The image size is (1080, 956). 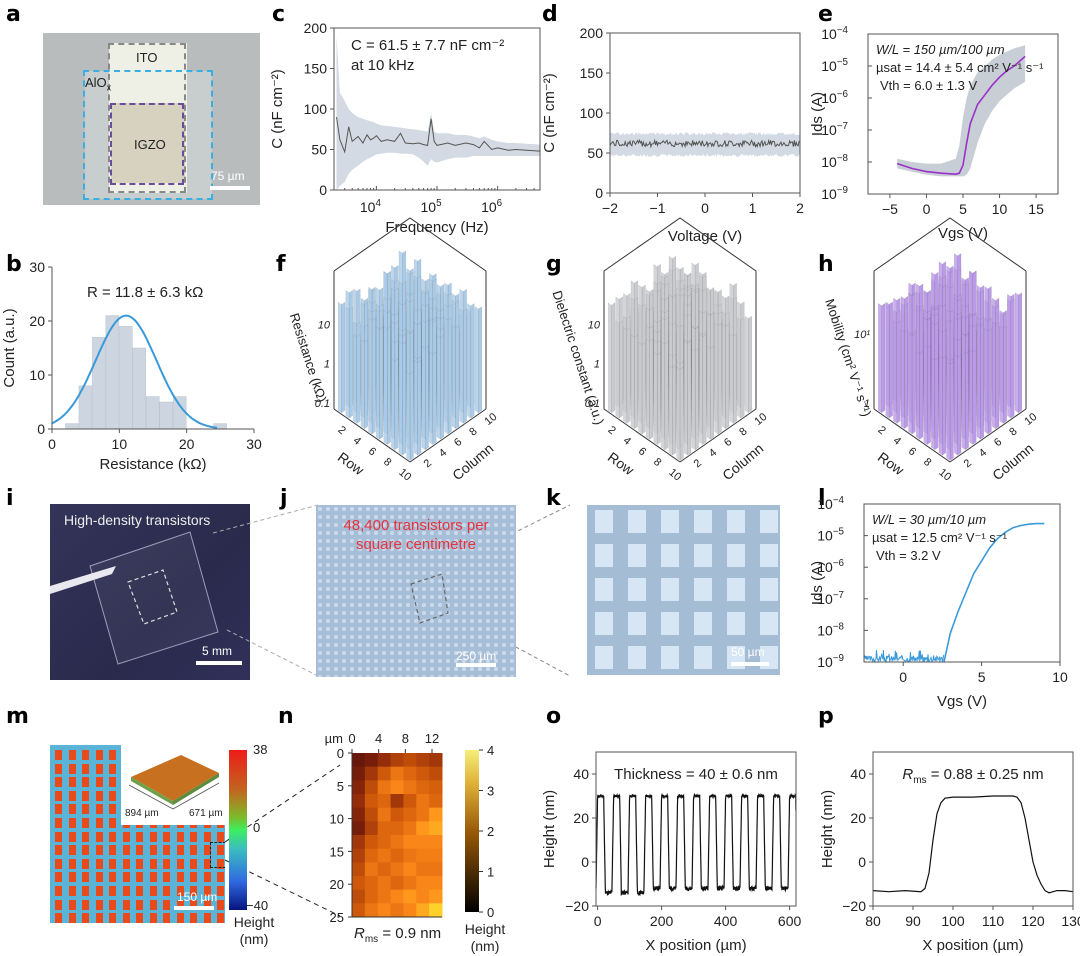 What do you see at coordinates (913, 921) in the screenshot?
I see `x-tick-label: 90` at bounding box center [913, 921].